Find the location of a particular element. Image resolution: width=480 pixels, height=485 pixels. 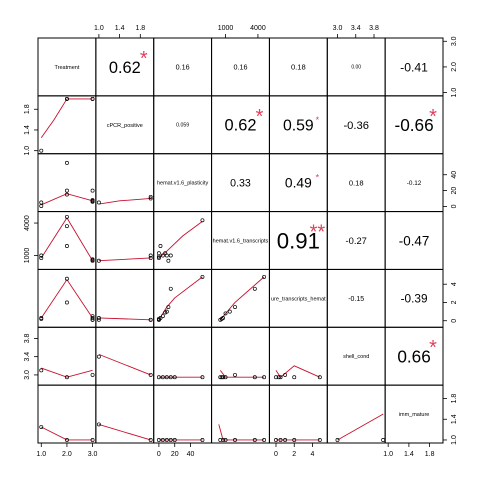

diagonal-label-0: Treatment is located at coordinates (66, 68).